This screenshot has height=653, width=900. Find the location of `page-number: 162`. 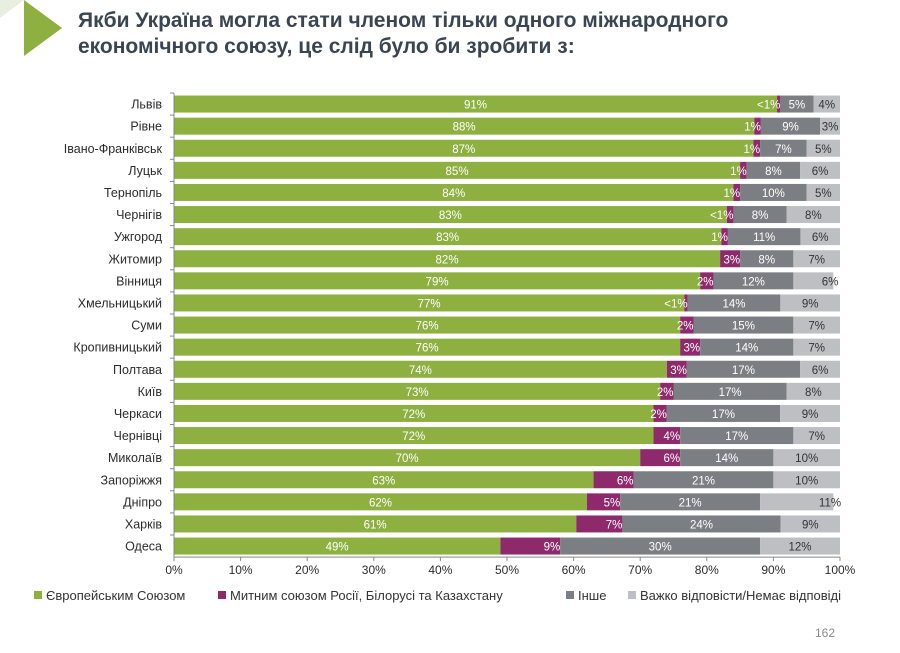

page-number: 162 is located at coordinates (825, 633).